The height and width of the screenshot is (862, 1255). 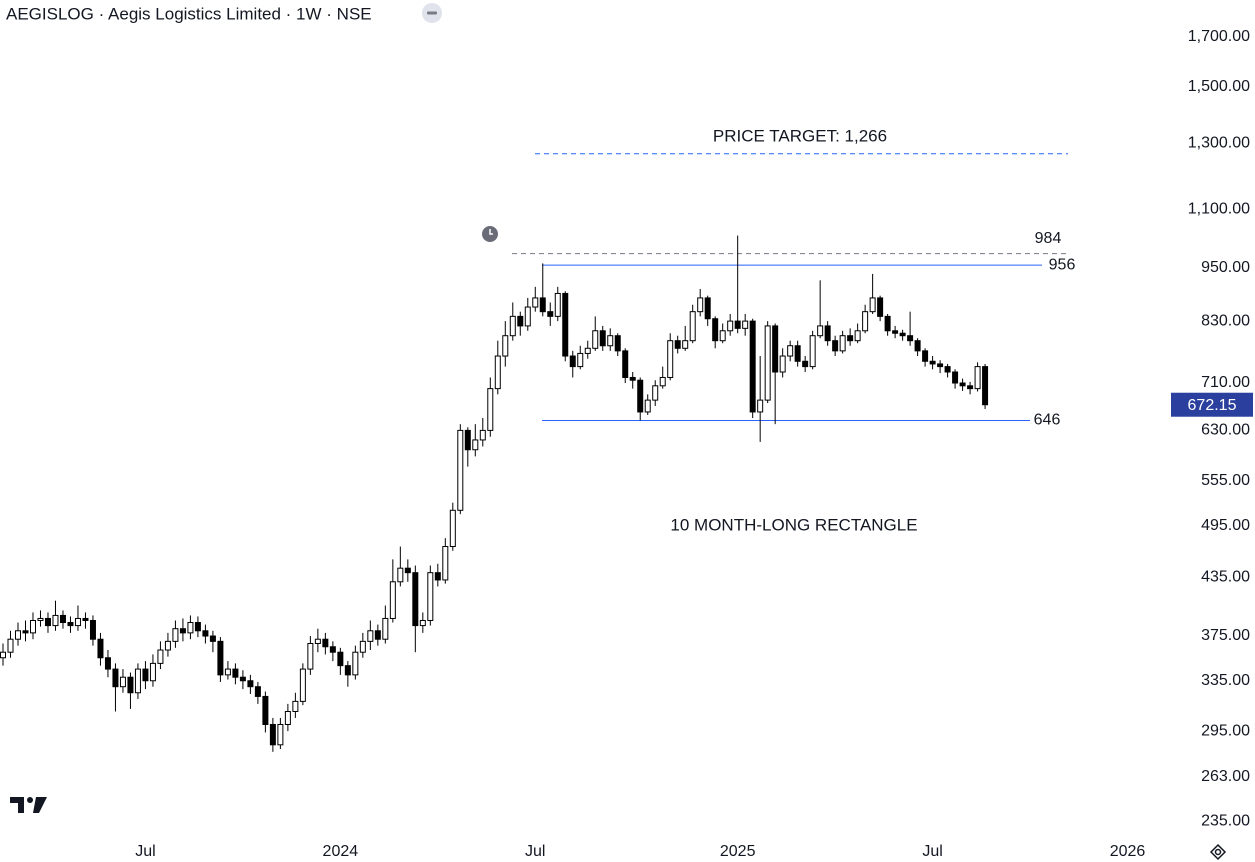 I want to click on x-tick-label: 2025, so click(x=738, y=851).